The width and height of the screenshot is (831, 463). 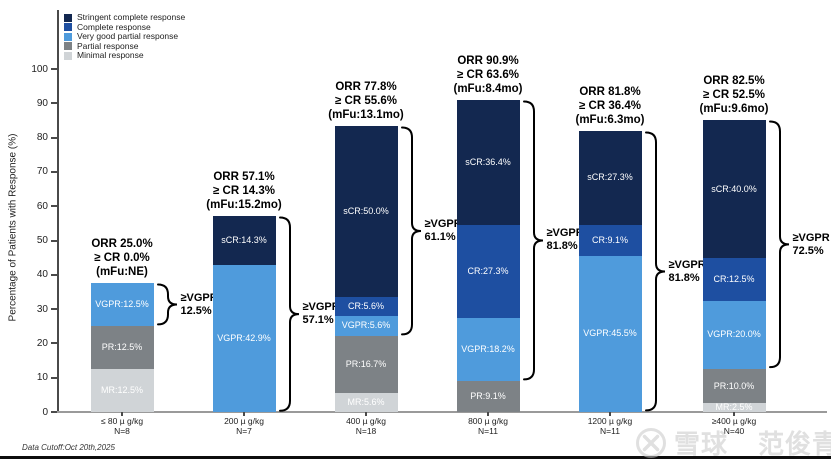 What do you see at coordinates (122, 431) in the screenshot?
I see `x-category-n: N=8` at bounding box center [122, 431].